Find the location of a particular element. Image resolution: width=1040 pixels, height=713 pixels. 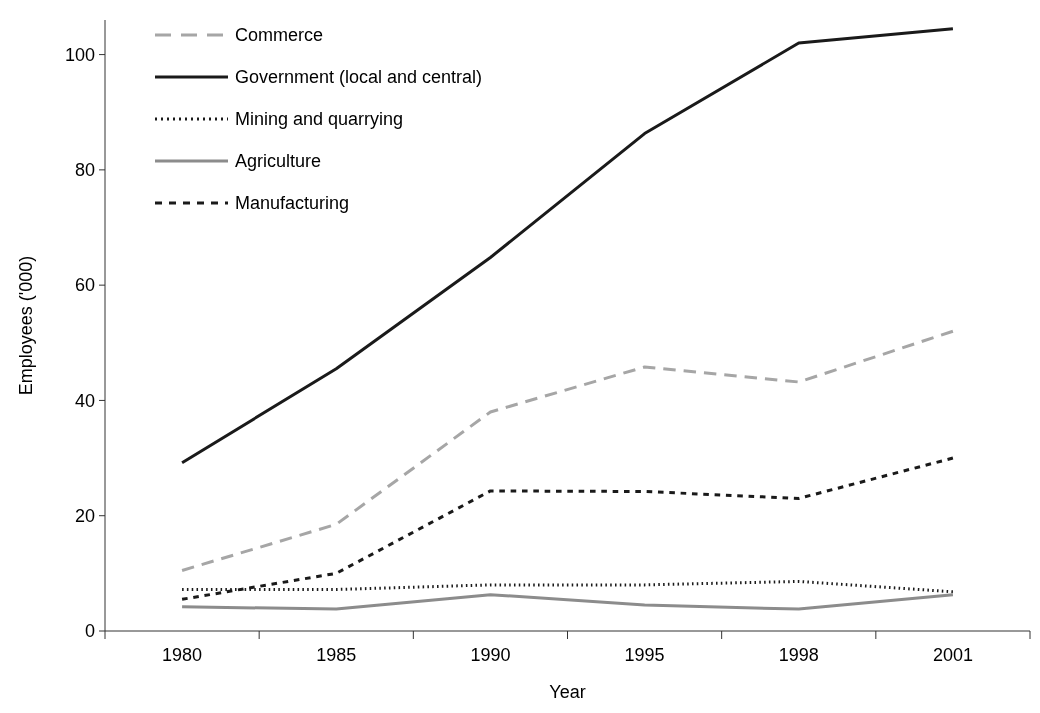

x-tick-label: 2001 is located at coordinates (952, 655).